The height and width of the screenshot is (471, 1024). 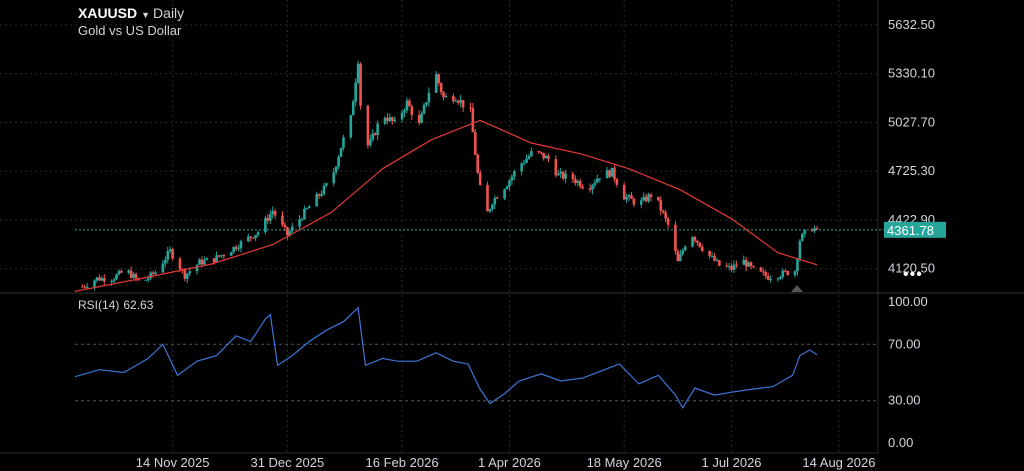 I want to click on rsi-tick-label: 0.00, so click(x=900, y=442).